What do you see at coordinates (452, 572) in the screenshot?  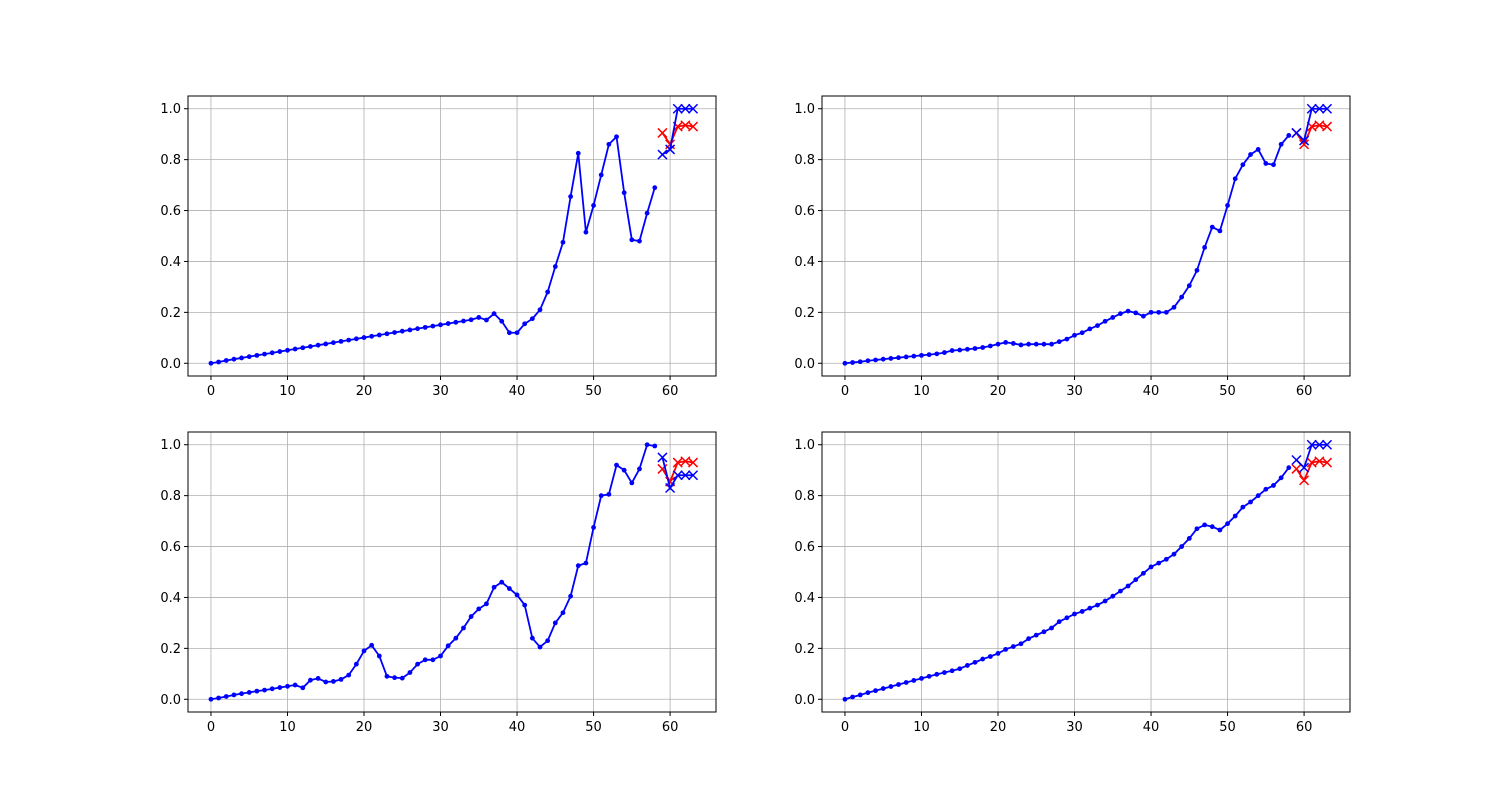 I see `axes-frame` at bounding box center [452, 572].